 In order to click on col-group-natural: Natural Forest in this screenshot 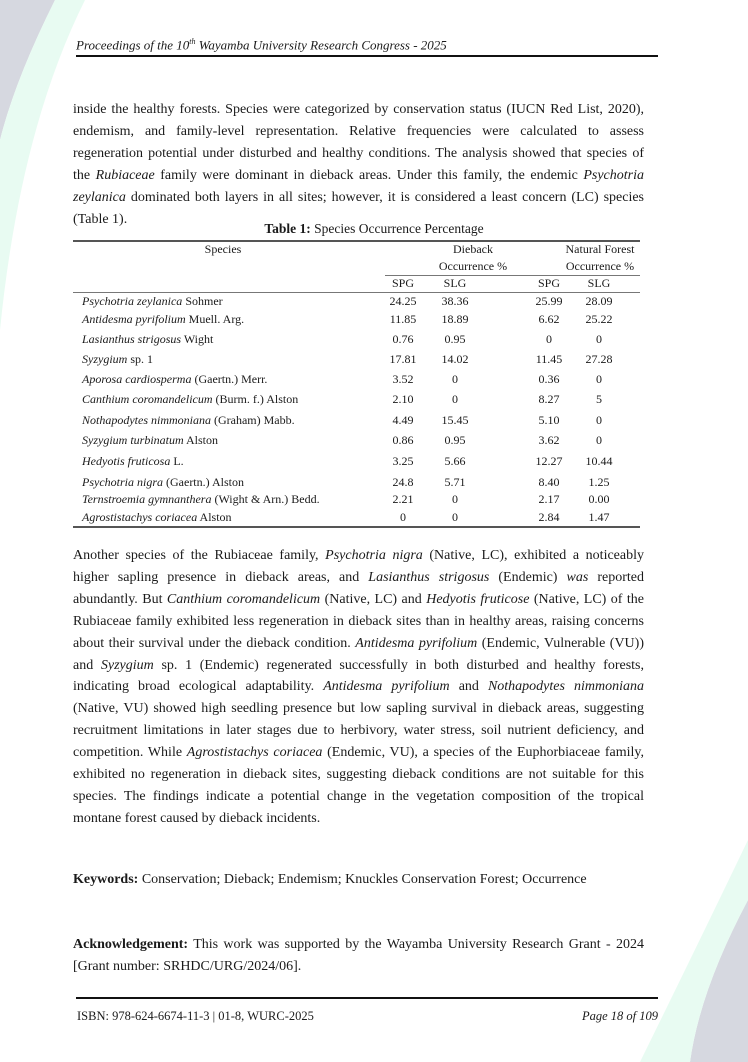, I will do `click(600, 249)`.